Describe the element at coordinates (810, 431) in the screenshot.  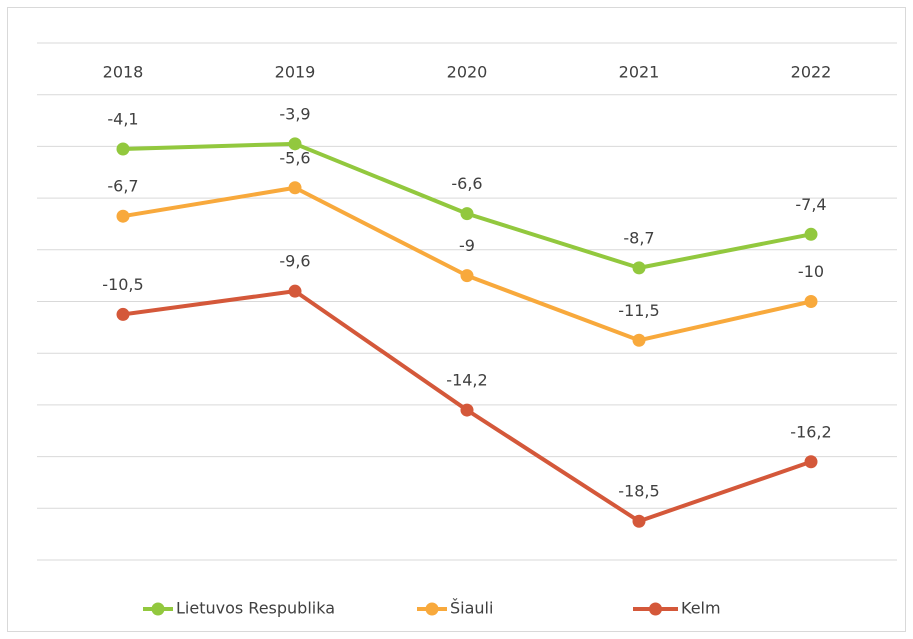
I see `data-label: -16,2` at that location.